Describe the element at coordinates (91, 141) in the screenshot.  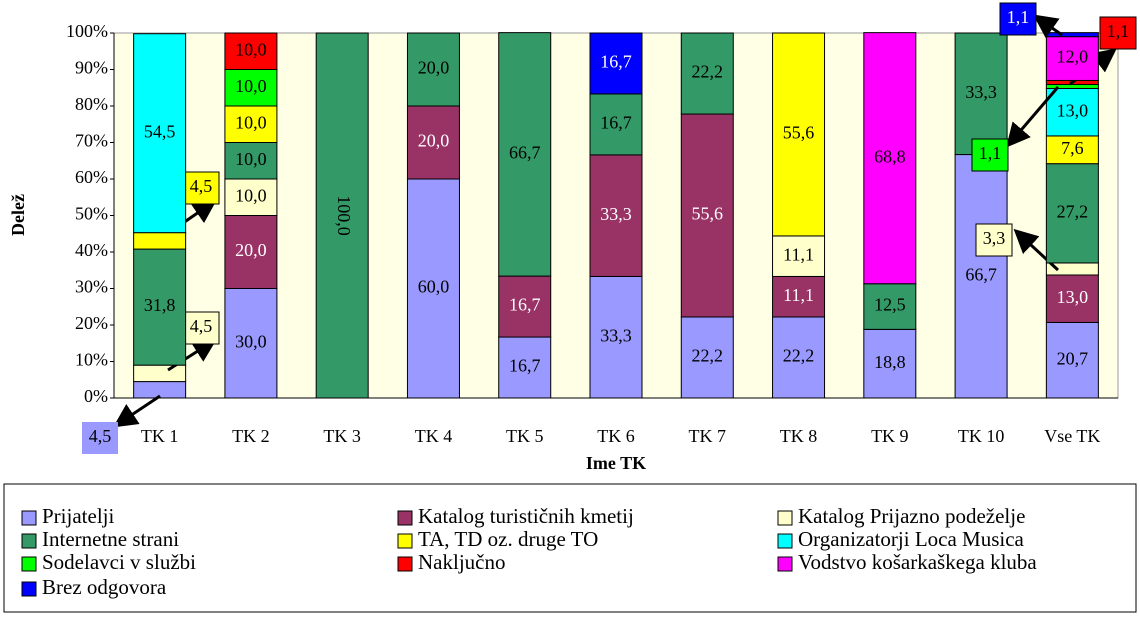
I see `y-tick-label: 70%` at that location.